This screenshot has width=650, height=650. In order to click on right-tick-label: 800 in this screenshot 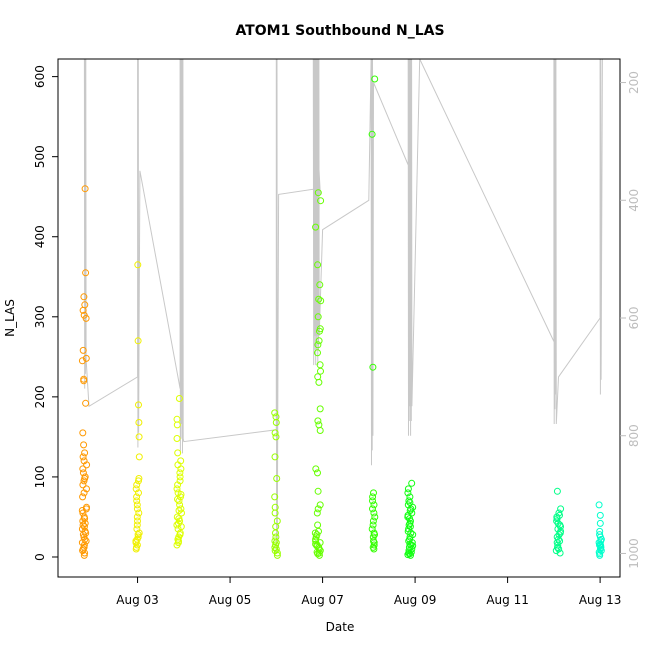, I will do `click(634, 435)`.